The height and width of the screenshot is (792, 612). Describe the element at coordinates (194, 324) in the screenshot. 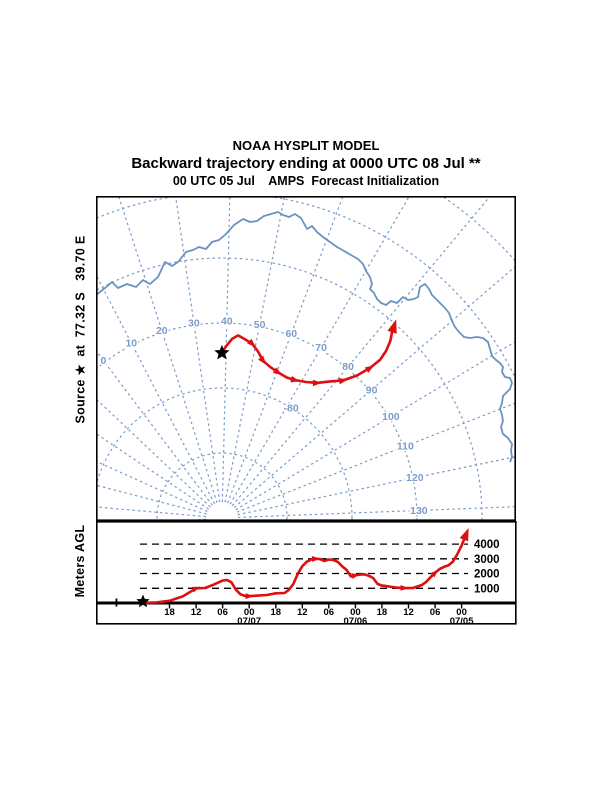

I see `longitude-label: 30` at that location.